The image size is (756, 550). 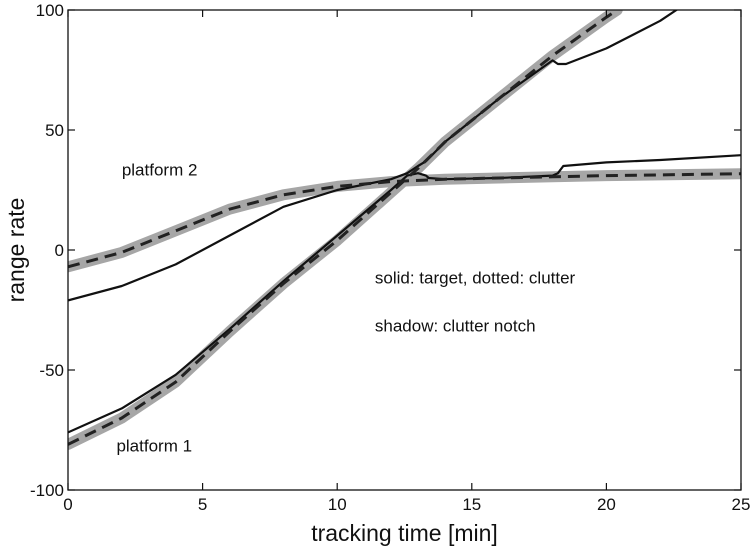 What do you see at coordinates (202, 504) in the screenshot?
I see `x-tick-label: 5` at bounding box center [202, 504].